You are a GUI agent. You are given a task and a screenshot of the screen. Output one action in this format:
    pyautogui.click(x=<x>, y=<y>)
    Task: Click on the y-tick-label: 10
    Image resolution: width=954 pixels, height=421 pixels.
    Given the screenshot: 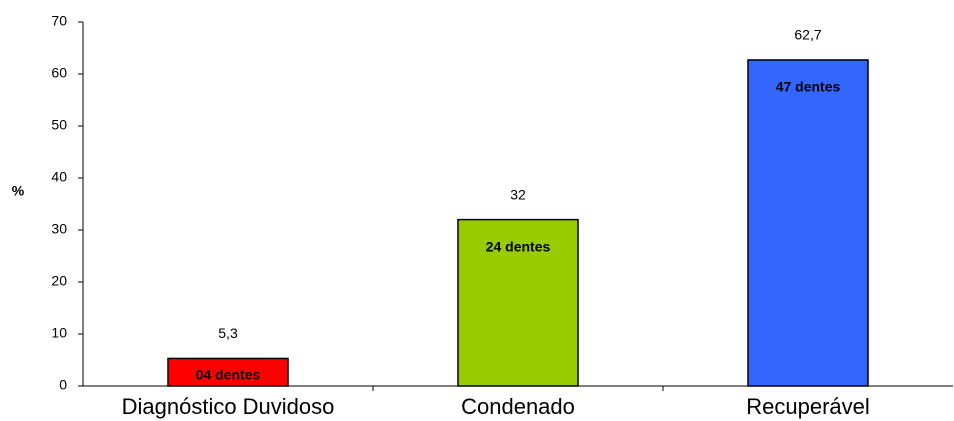 What is the action you would take?
    pyautogui.click(x=59, y=333)
    